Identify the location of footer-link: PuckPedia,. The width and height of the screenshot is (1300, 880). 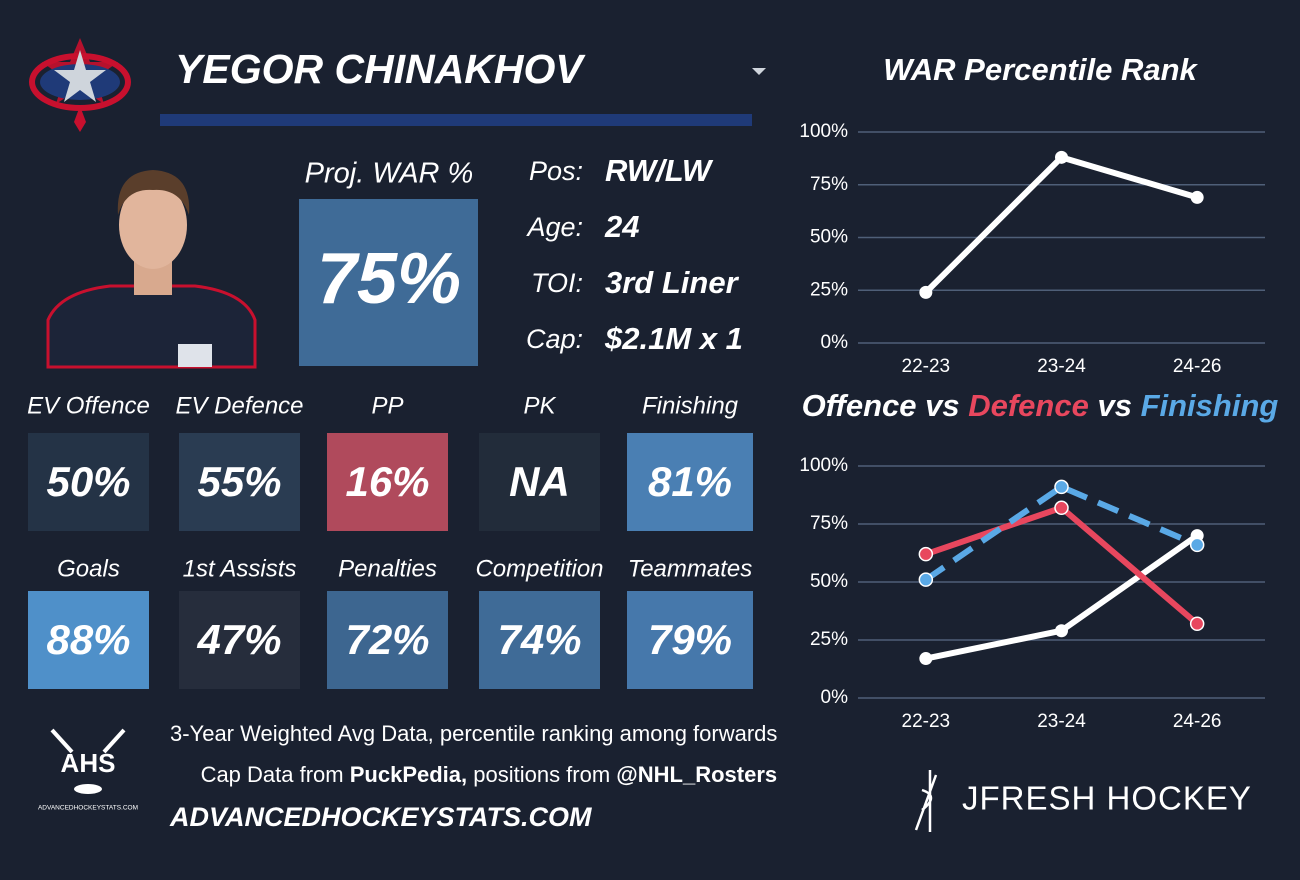
(408, 774).